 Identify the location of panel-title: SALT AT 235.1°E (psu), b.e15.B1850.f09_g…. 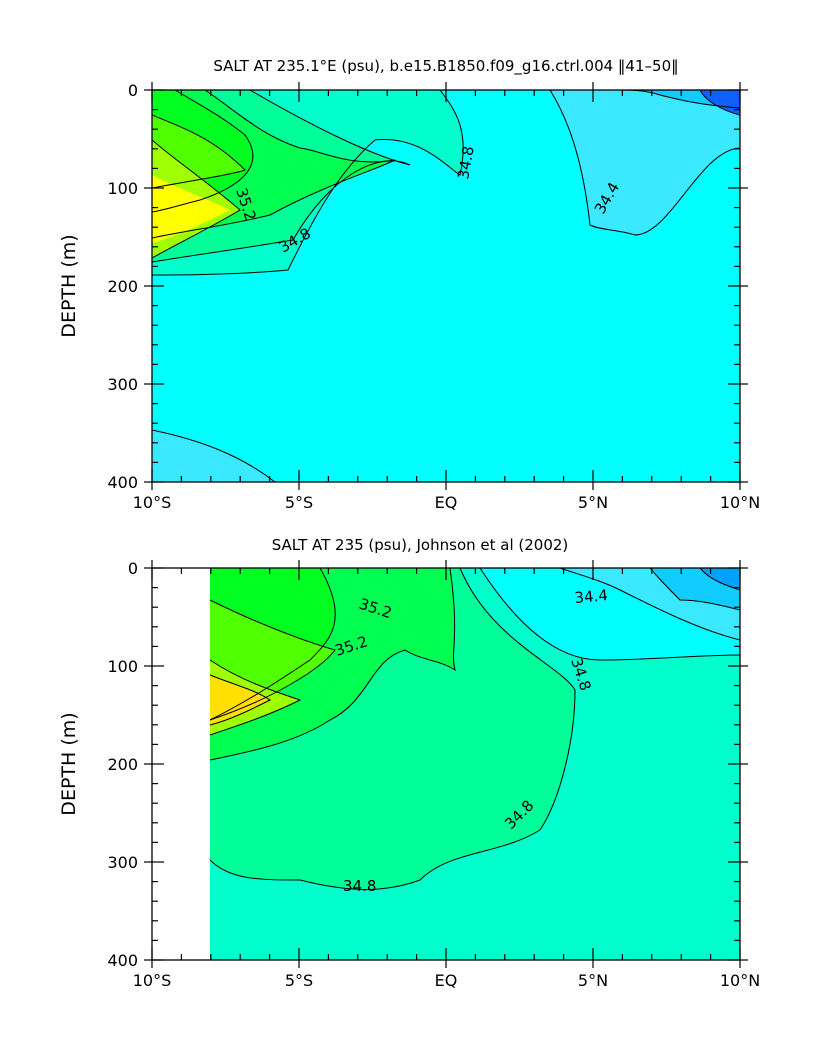
(445, 66).